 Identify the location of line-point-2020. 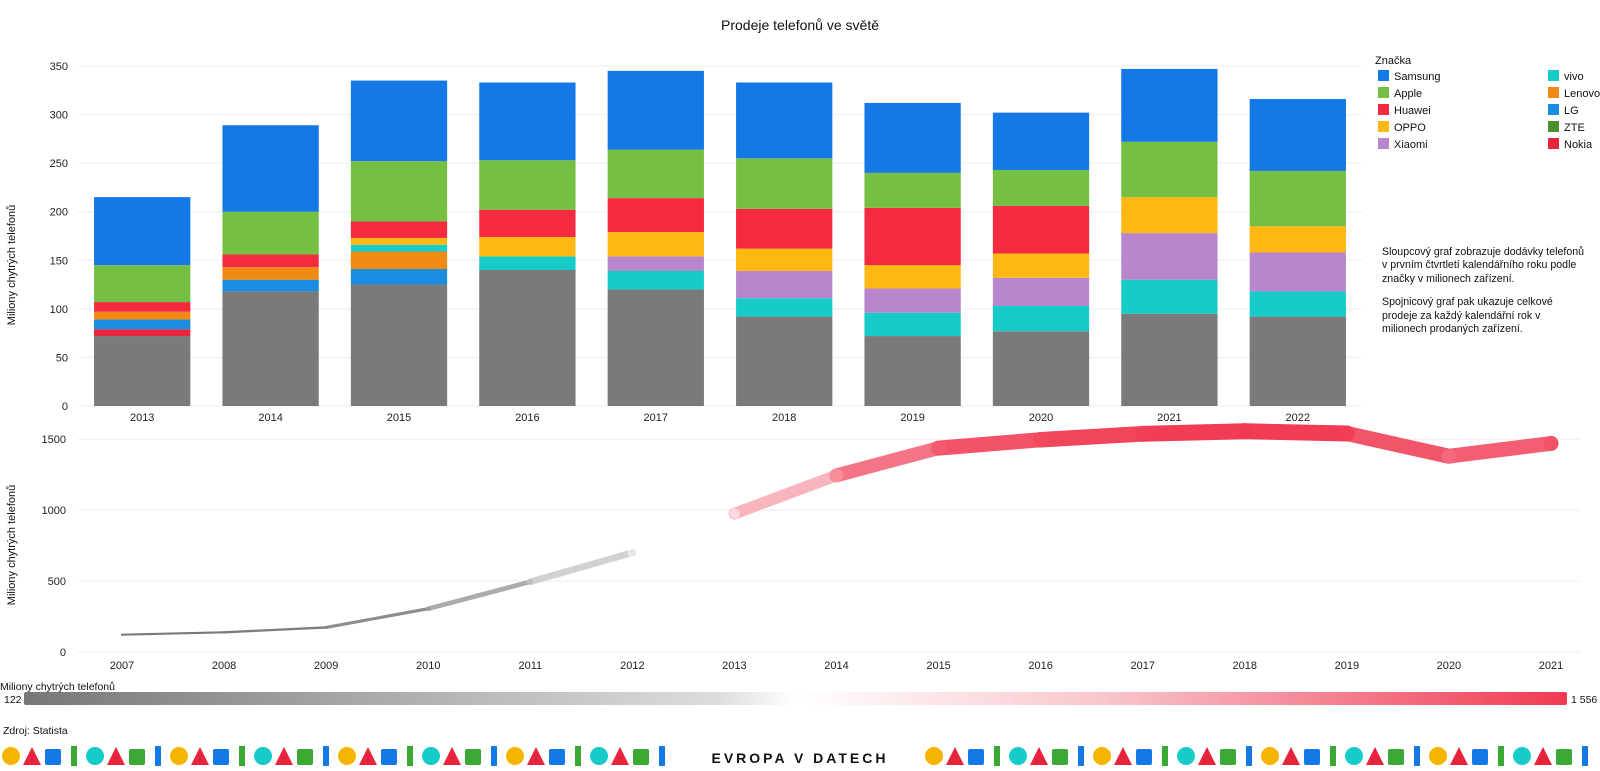
(1449, 456).